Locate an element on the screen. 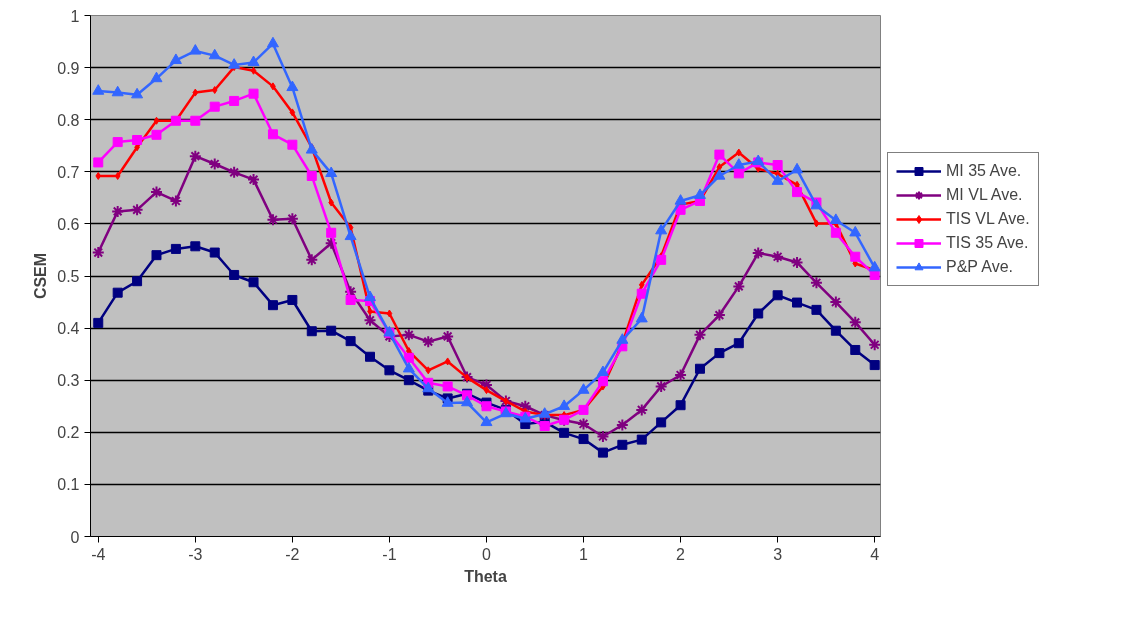  y-tick-label: 0.6 is located at coordinates (68, 224).